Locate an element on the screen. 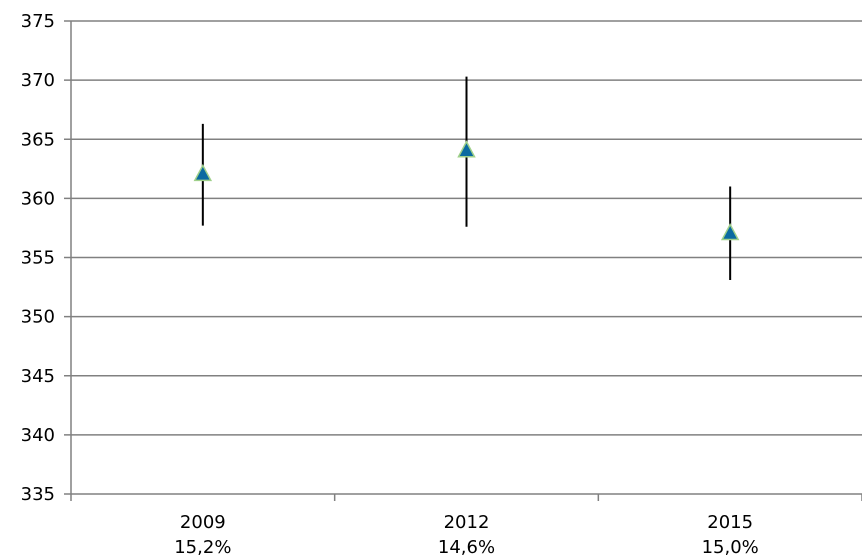 This screenshot has height=558, width=862. x-category-sublabel: 15,0% is located at coordinates (730, 547).